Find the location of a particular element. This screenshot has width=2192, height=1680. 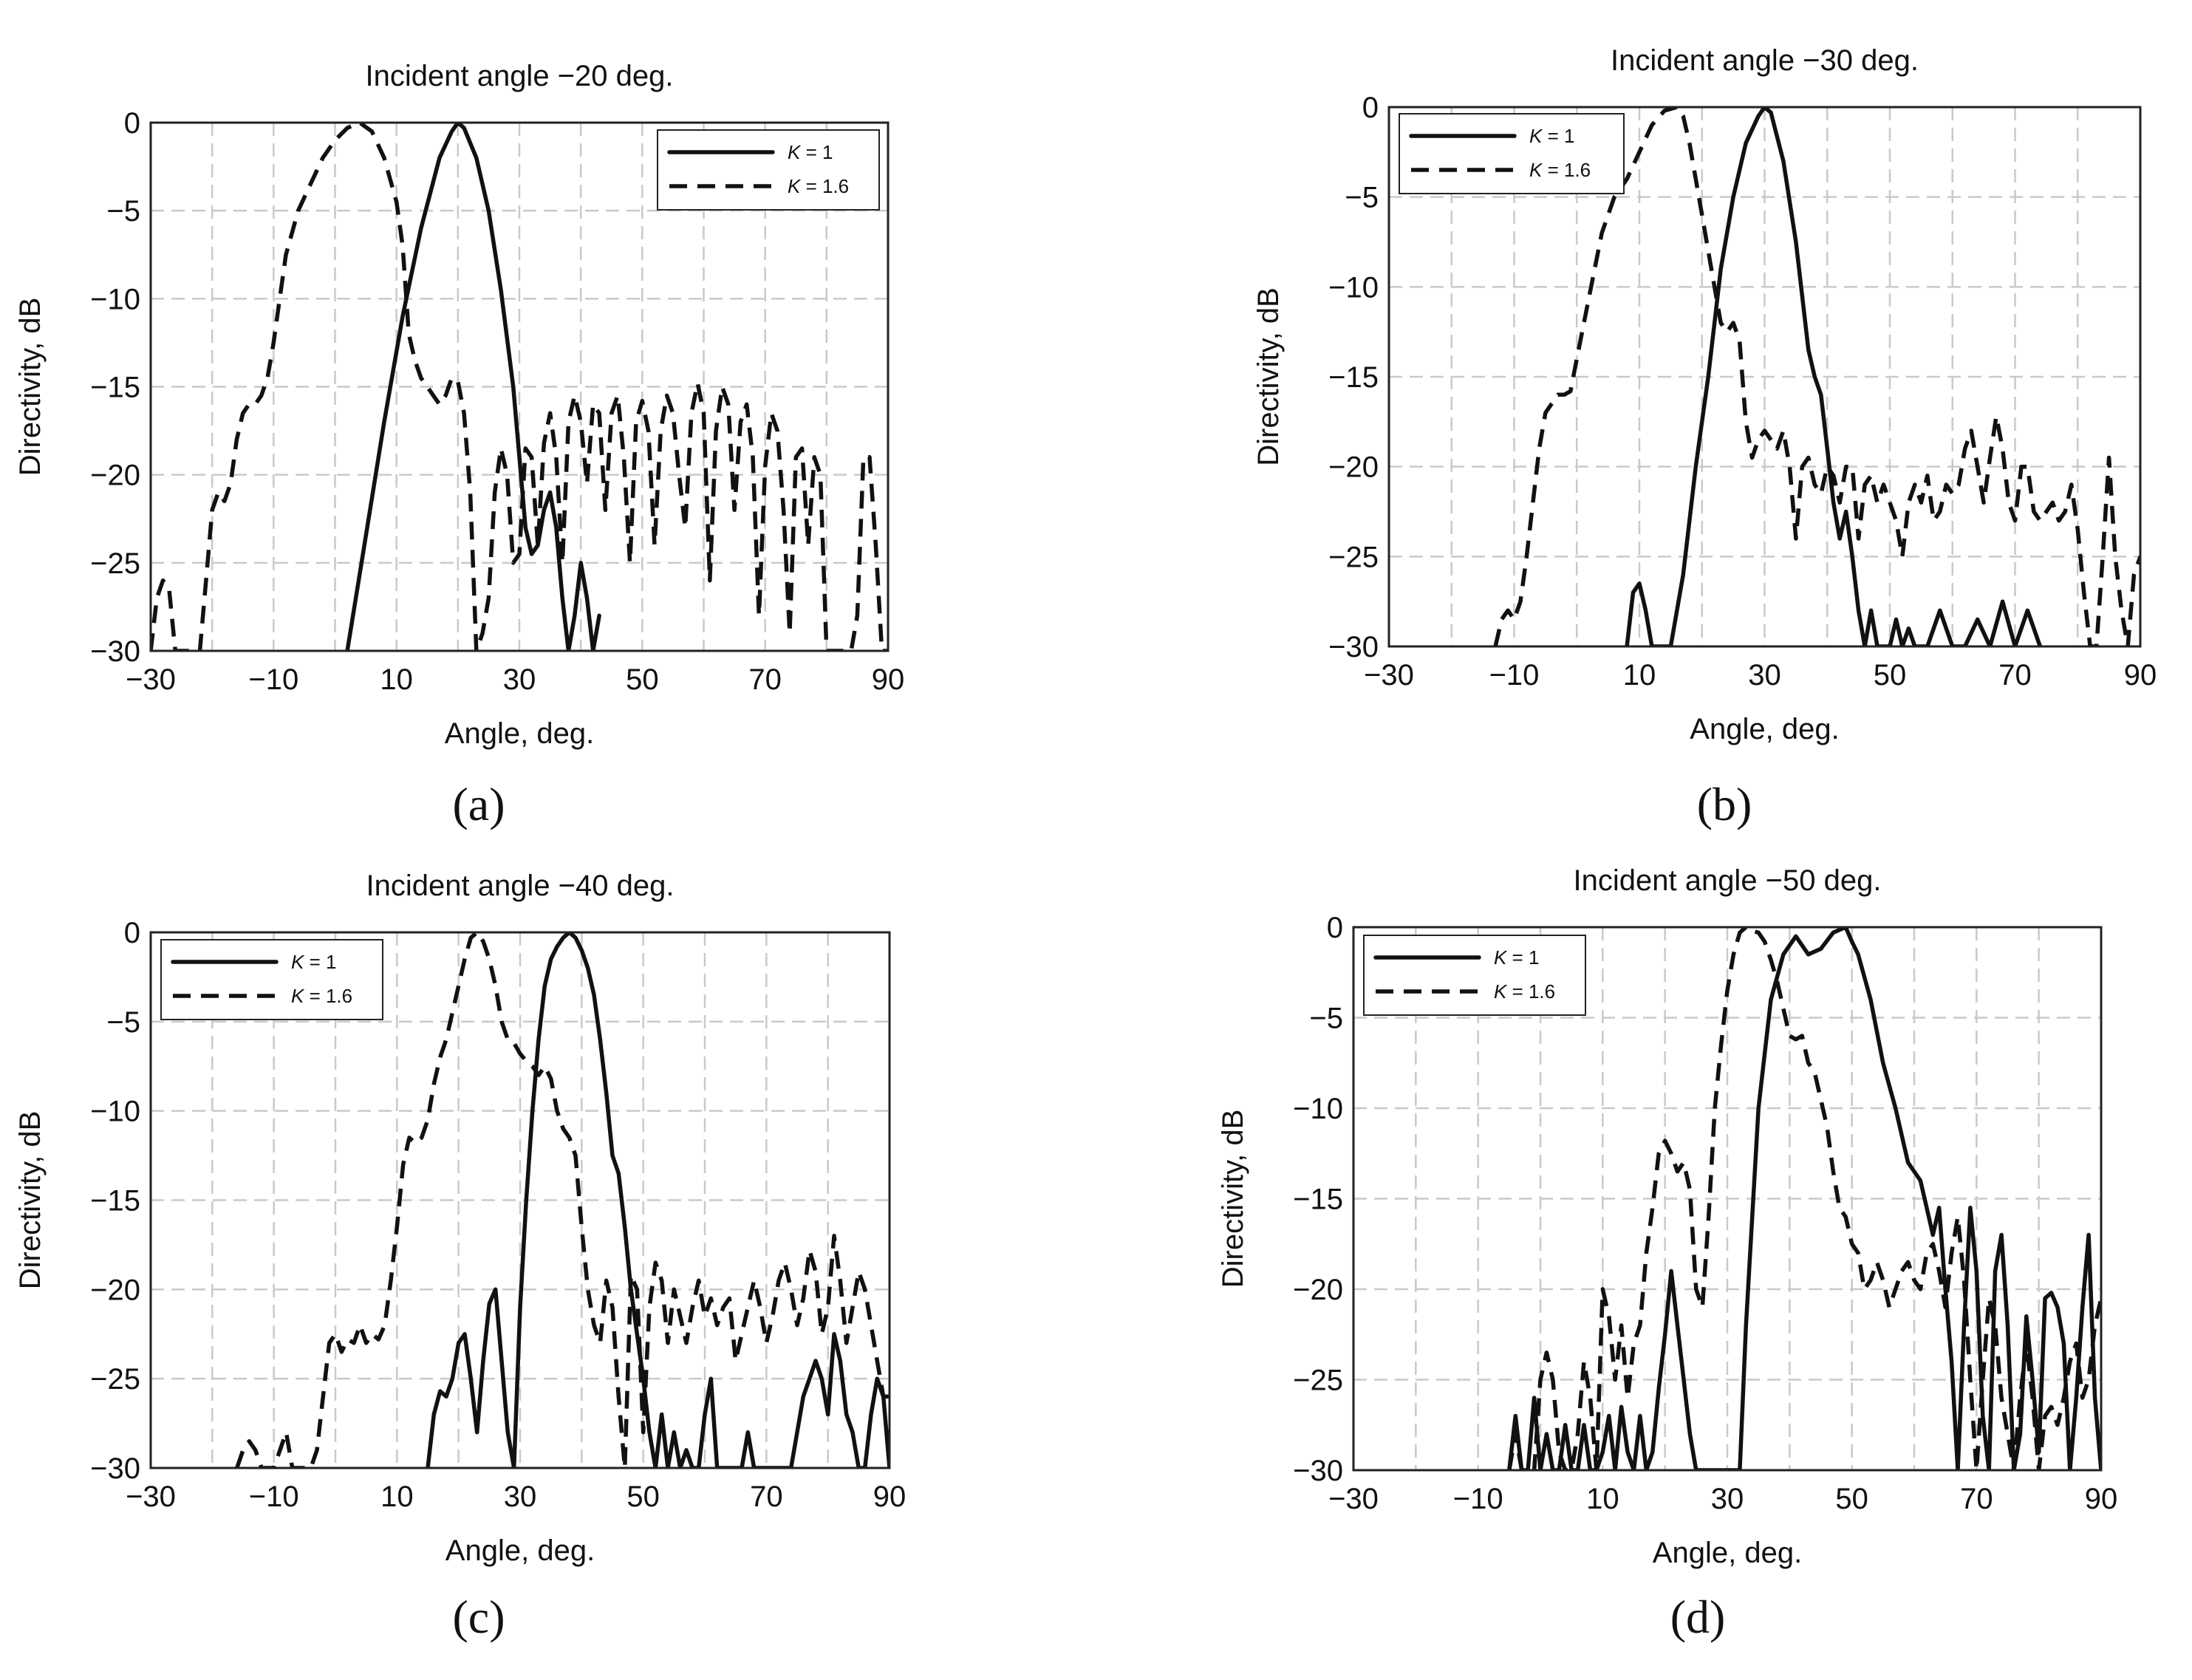

chart-title: Incident angle −20 deg. is located at coordinates (519, 76).